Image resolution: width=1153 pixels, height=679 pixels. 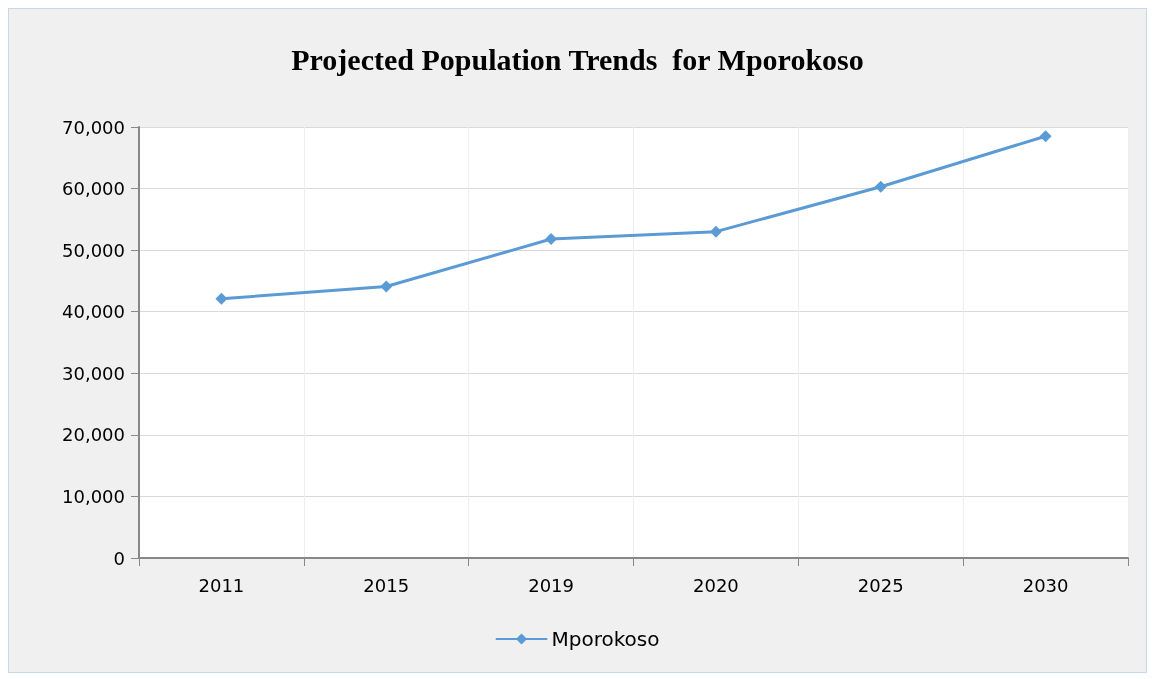 I want to click on y-tick-label: 40,000, so click(x=93, y=312).